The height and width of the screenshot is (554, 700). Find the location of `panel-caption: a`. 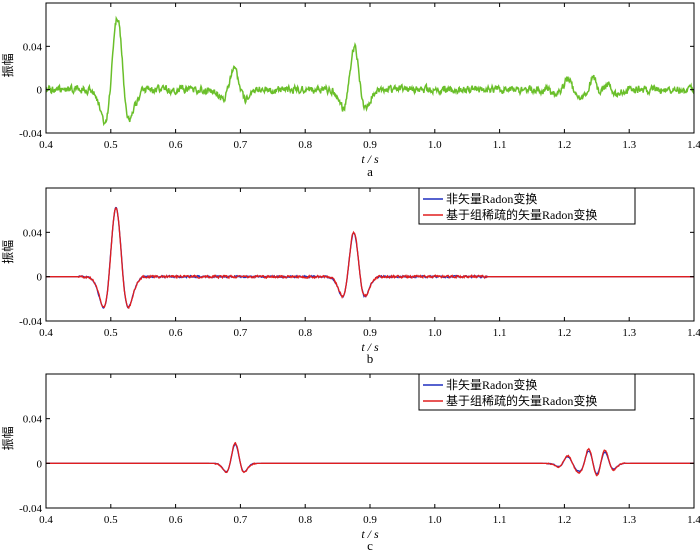

panel-caption: a is located at coordinates (370, 171).